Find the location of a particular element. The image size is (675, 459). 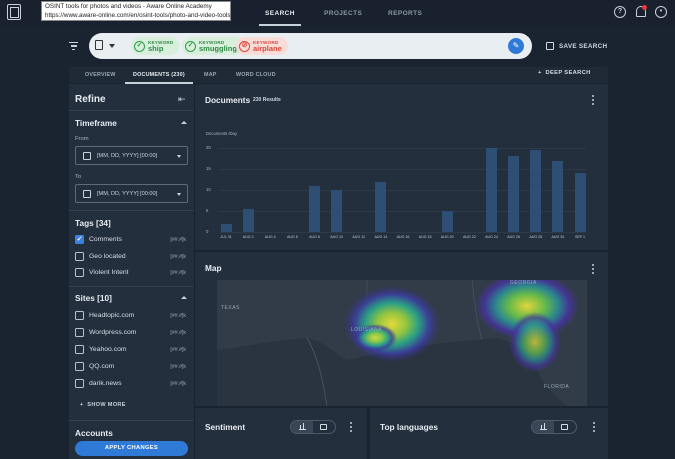

bell-icon is located at coordinates (641, 11).